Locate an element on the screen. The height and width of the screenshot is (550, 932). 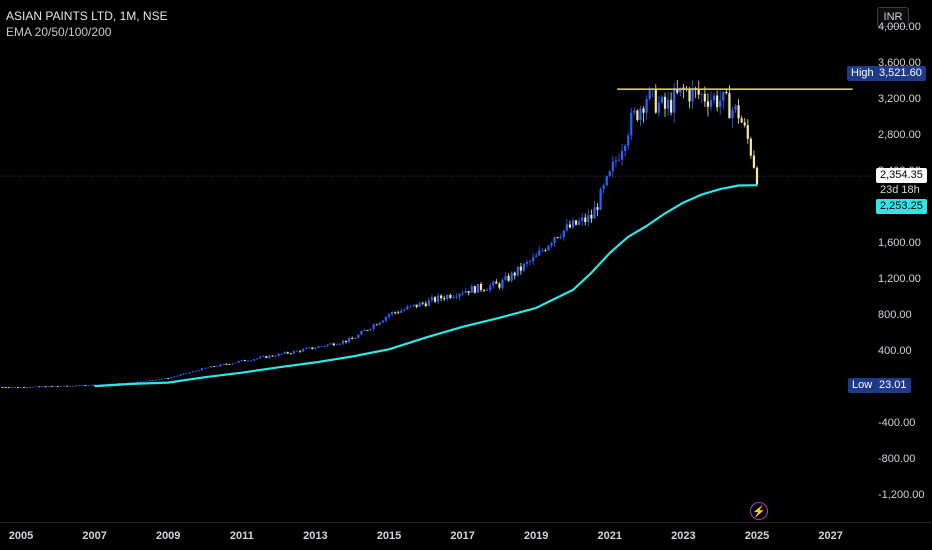
y-tick-label: 2,800.00 is located at coordinates (899, 135).